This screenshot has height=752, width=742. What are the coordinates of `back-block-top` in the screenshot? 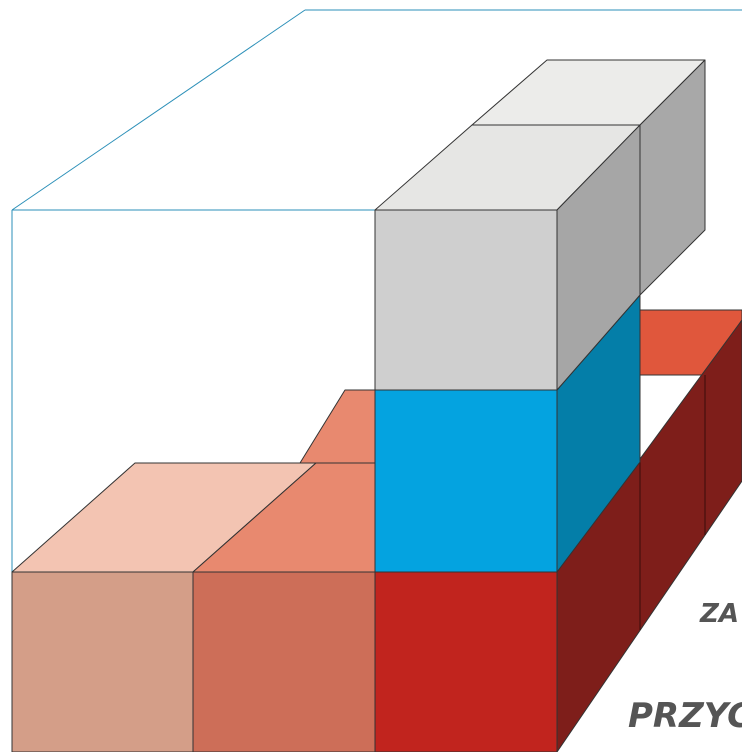 It's located at (337, 426).